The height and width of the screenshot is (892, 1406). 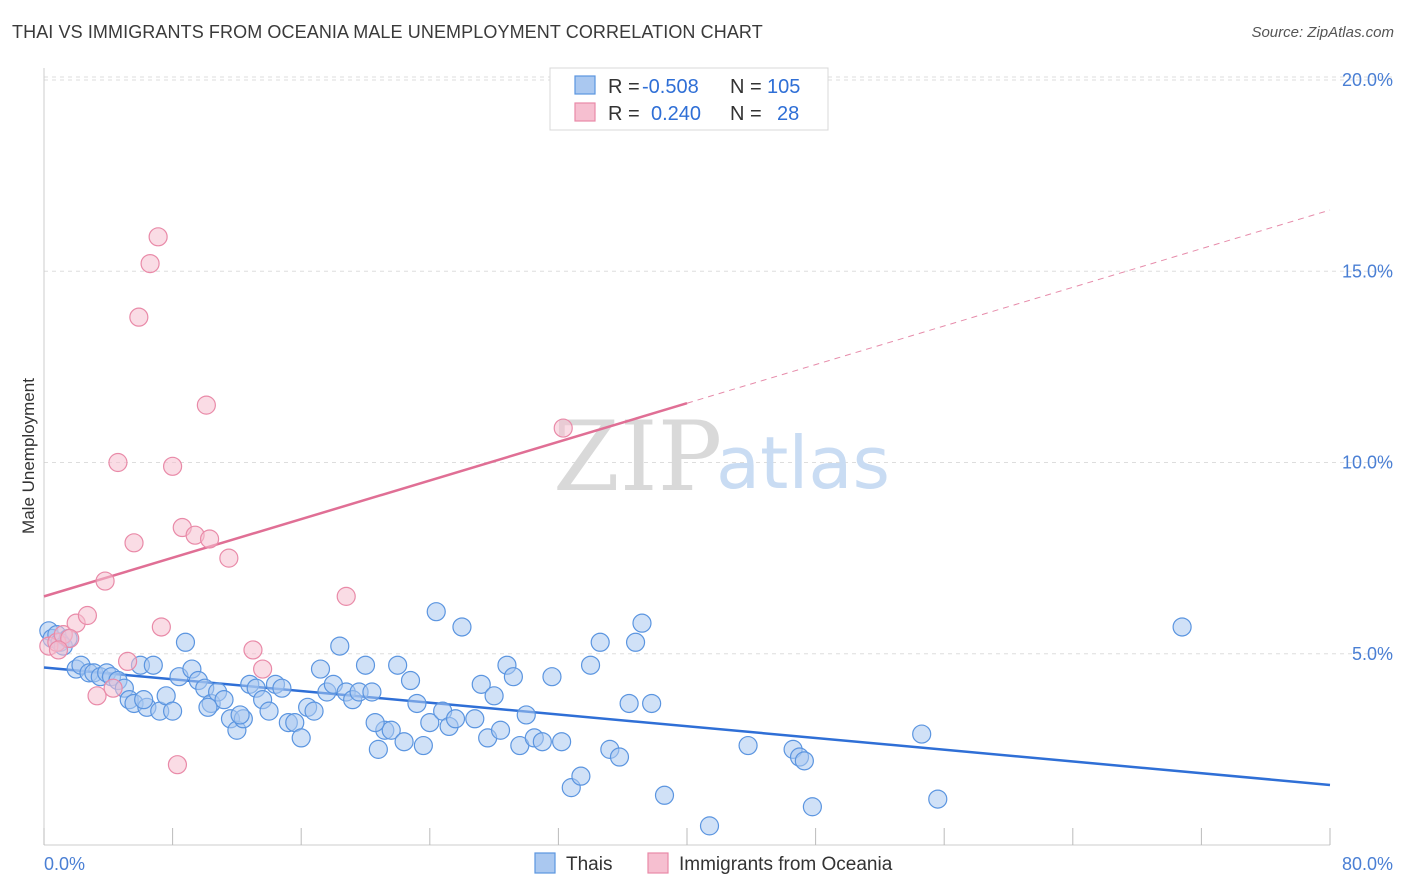 I want to click on legend-n-label-oceania: N =, so click(x=746, y=114).